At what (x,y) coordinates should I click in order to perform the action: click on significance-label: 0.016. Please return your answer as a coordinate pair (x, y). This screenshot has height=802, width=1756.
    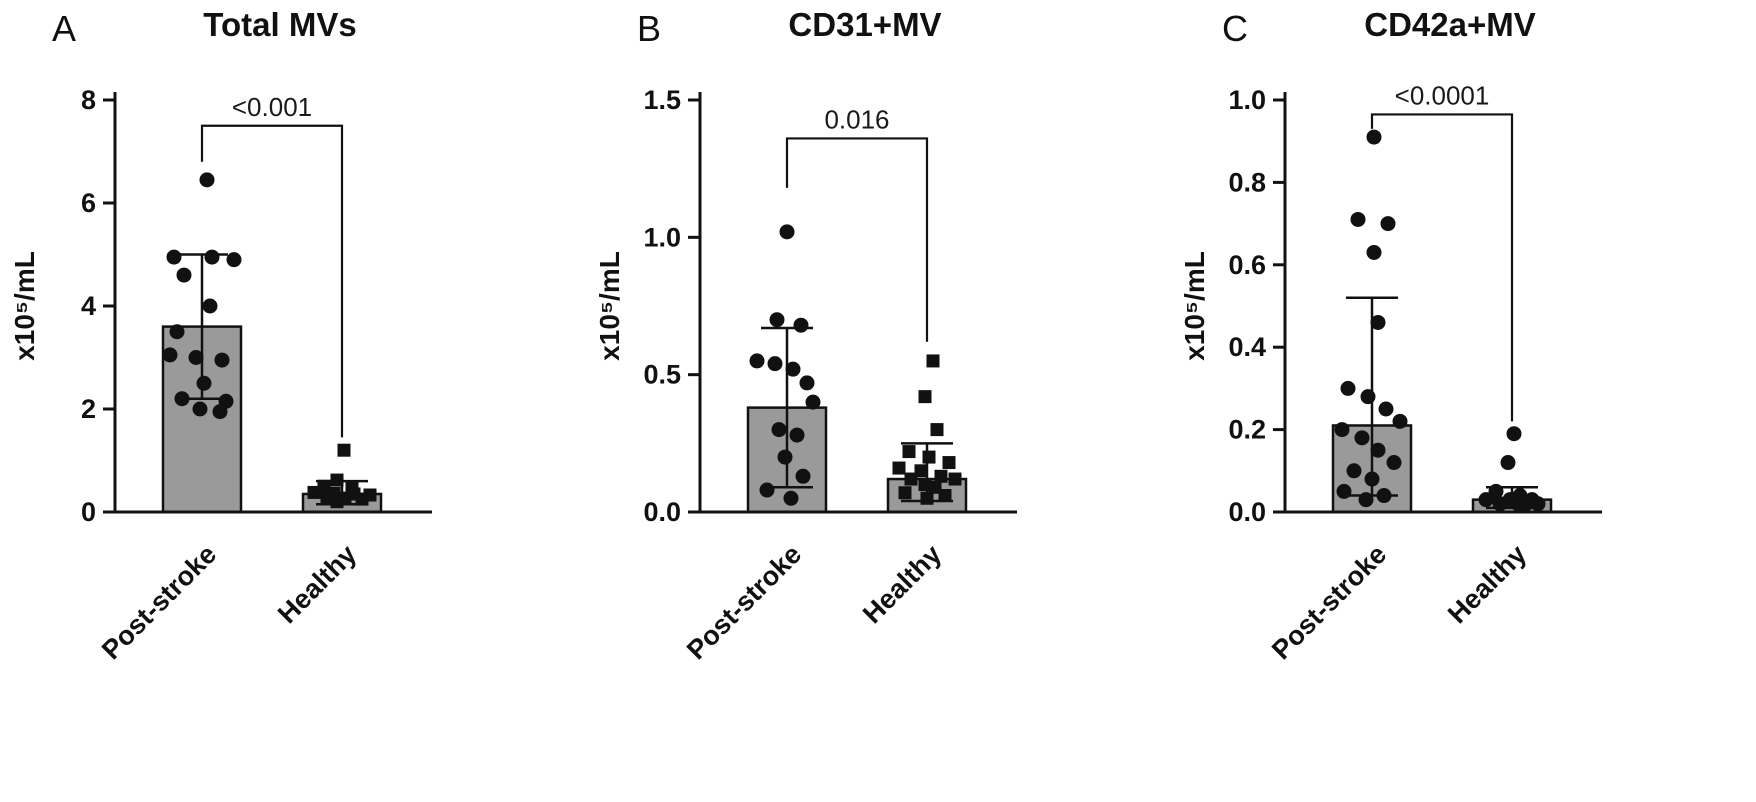
    Looking at the image, I should click on (856, 119).